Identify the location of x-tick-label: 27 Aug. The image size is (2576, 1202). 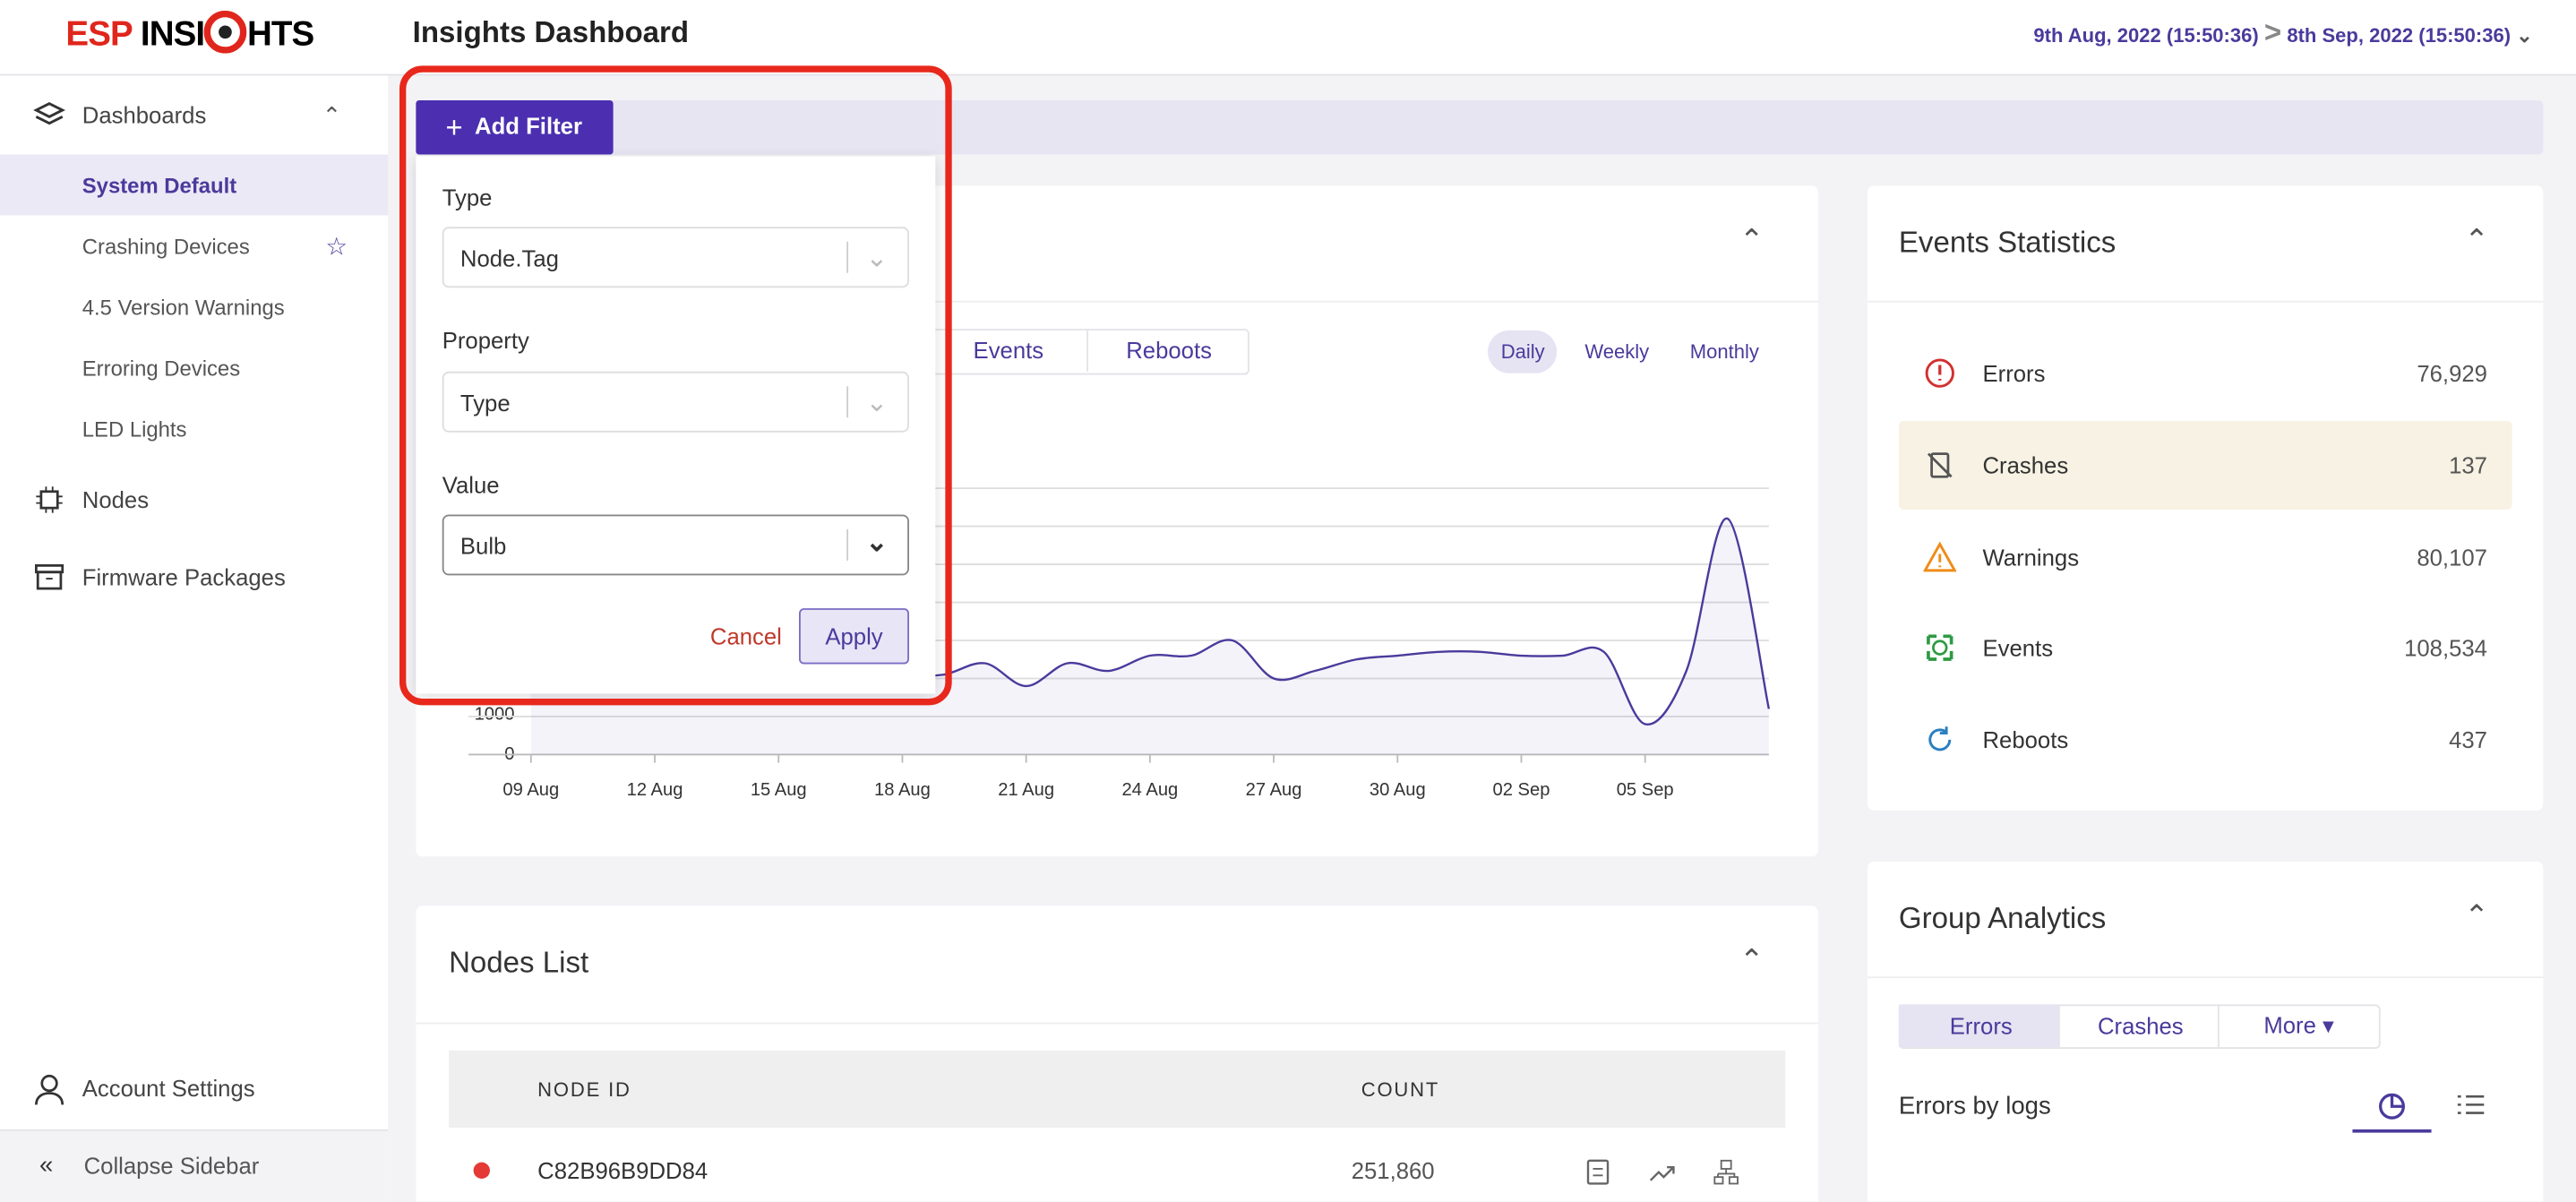
(1274, 790).